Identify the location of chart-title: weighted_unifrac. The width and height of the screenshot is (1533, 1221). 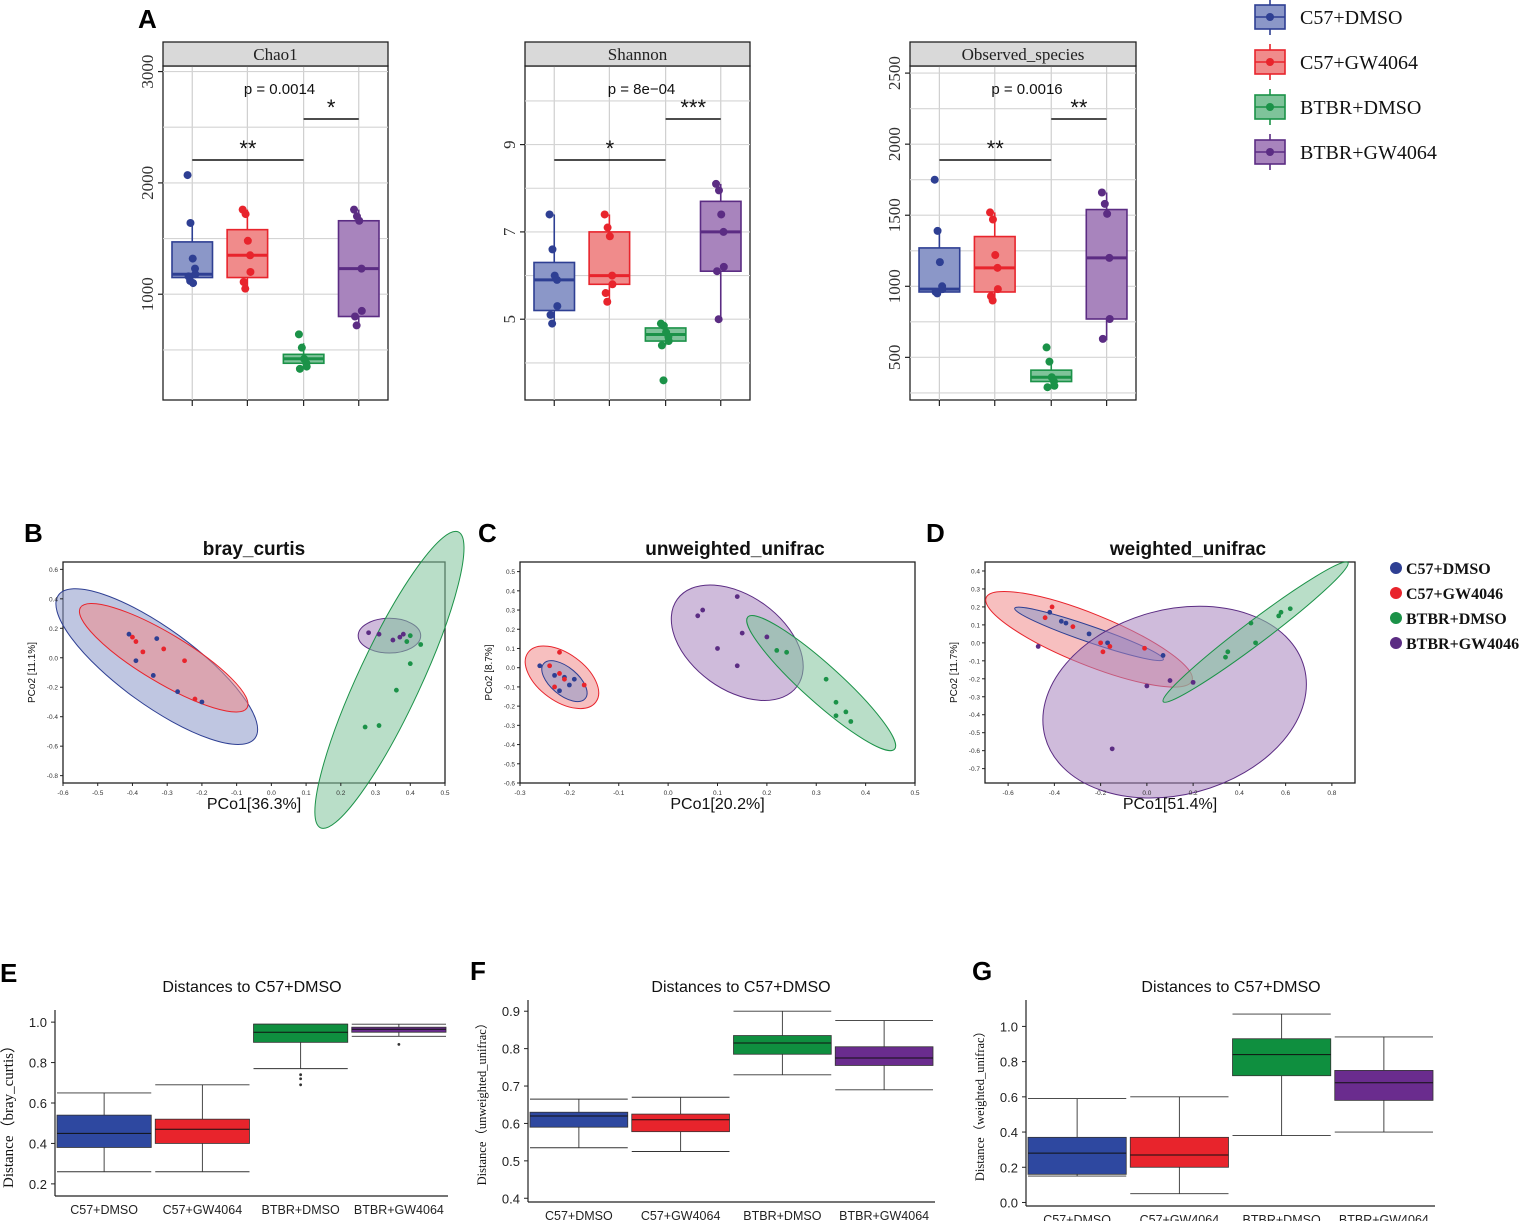
(1188, 549).